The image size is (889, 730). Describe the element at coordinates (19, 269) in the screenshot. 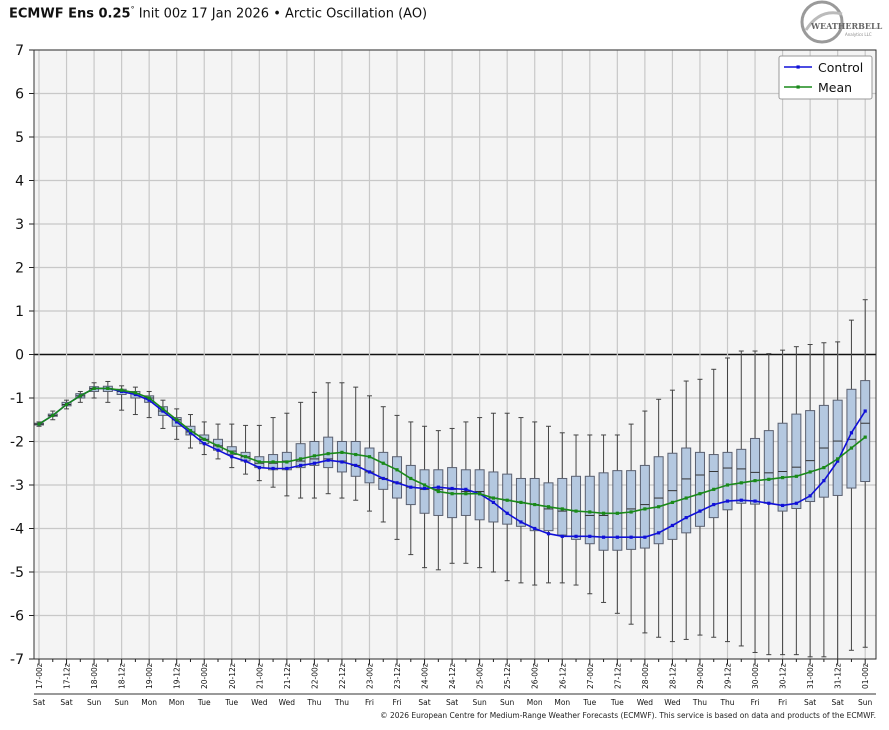

I see `y-tick-label: 2` at that location.